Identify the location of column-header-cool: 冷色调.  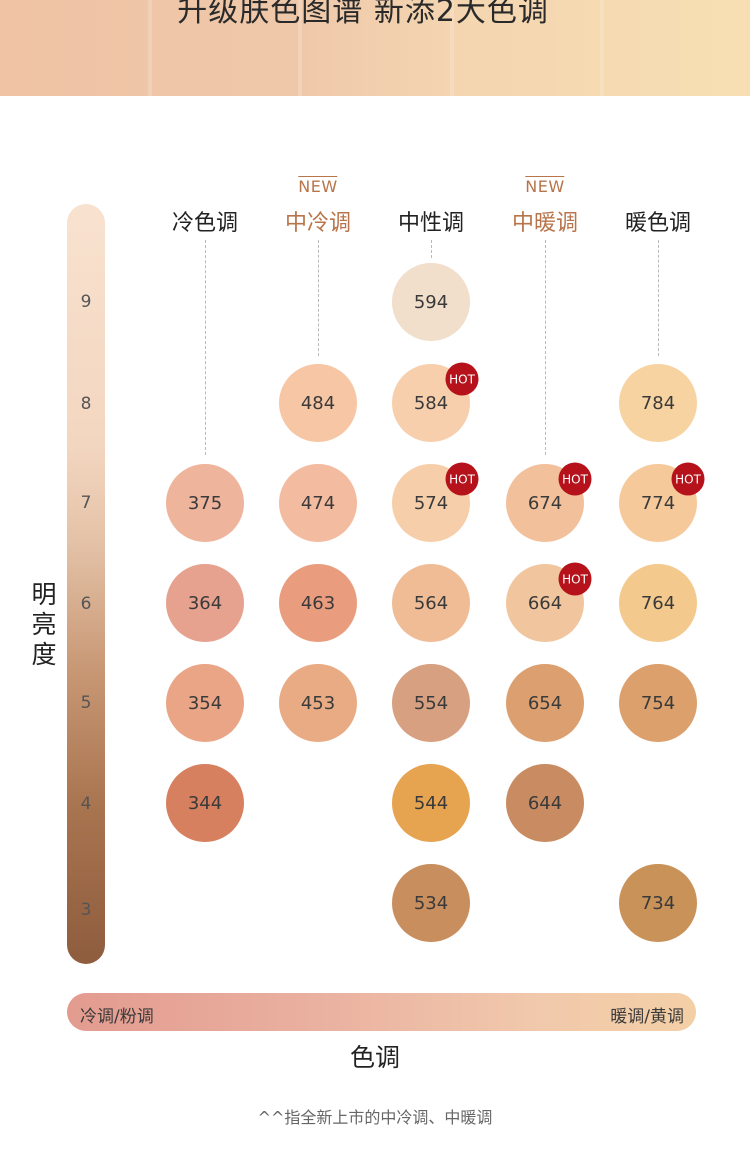
(205, 223).